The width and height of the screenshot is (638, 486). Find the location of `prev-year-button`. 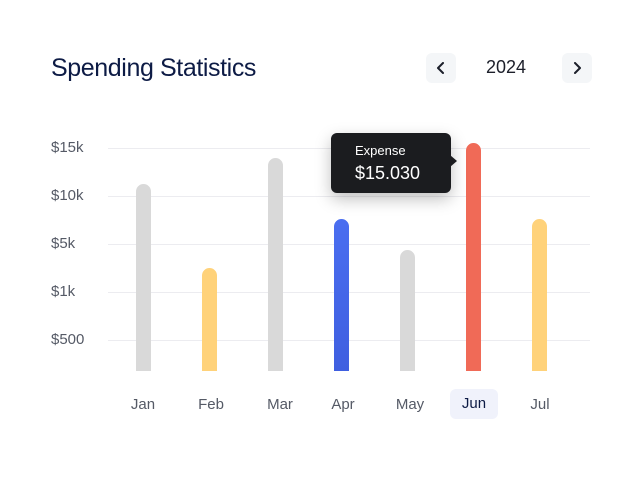

prev-year-button is located at coordinates (441, 68).